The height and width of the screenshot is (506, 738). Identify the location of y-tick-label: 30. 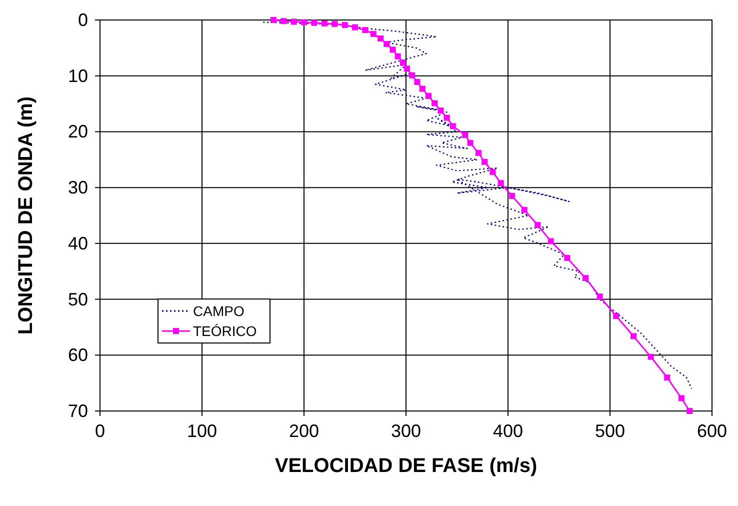
(78, 188).